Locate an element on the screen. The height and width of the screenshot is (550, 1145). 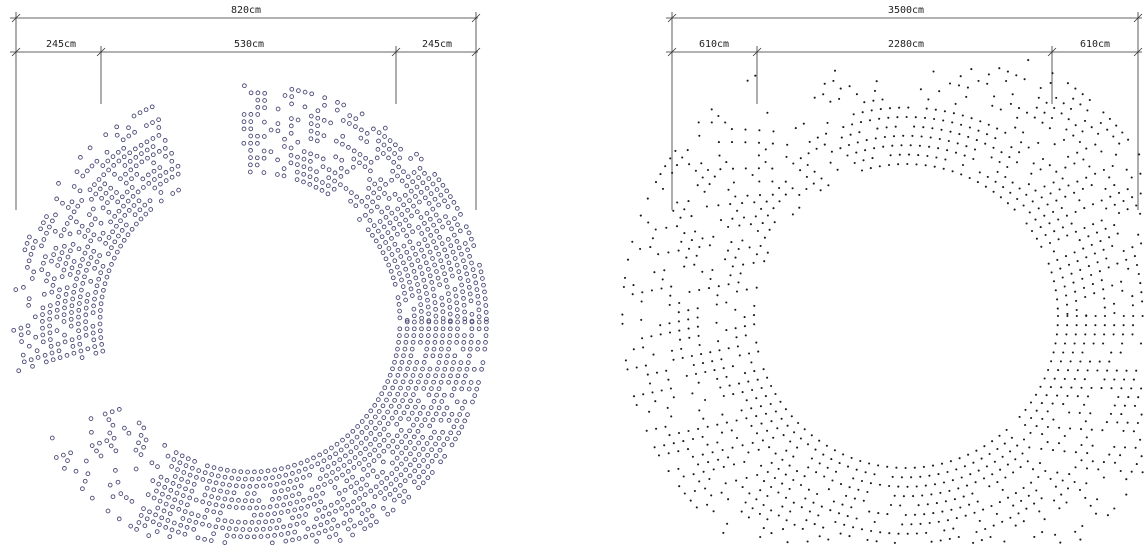
left-tick-mark is located at coordinates (16, 18).